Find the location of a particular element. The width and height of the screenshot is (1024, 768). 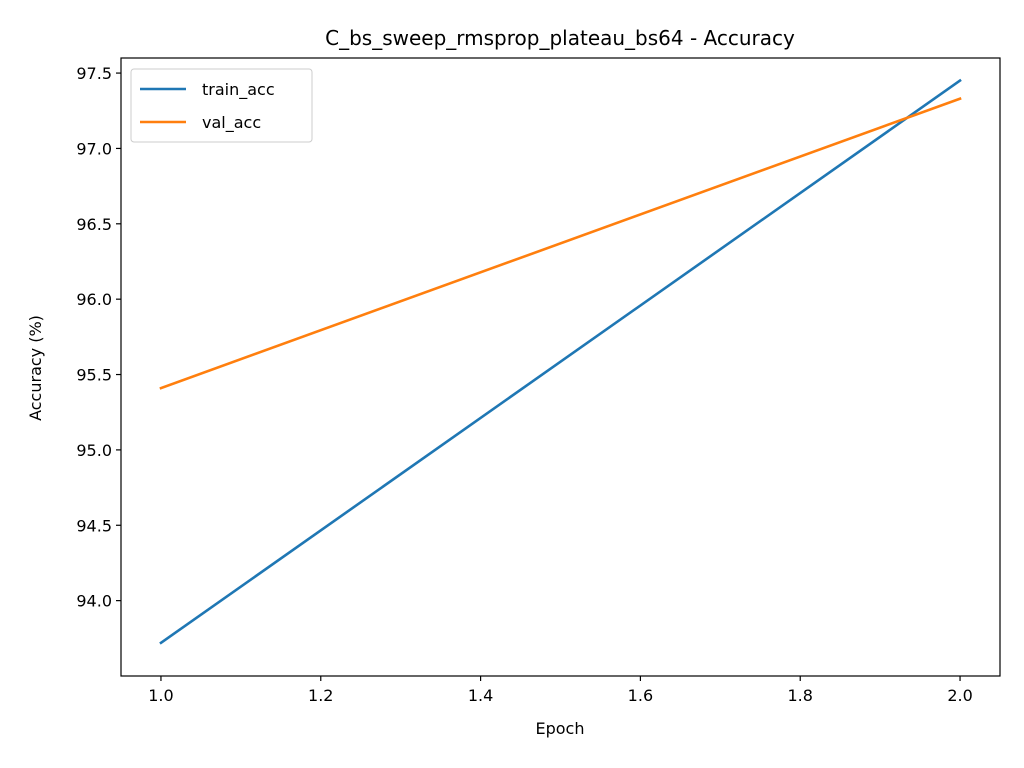

x-tick-label: 1.4 is located at coordinates (480, 695).